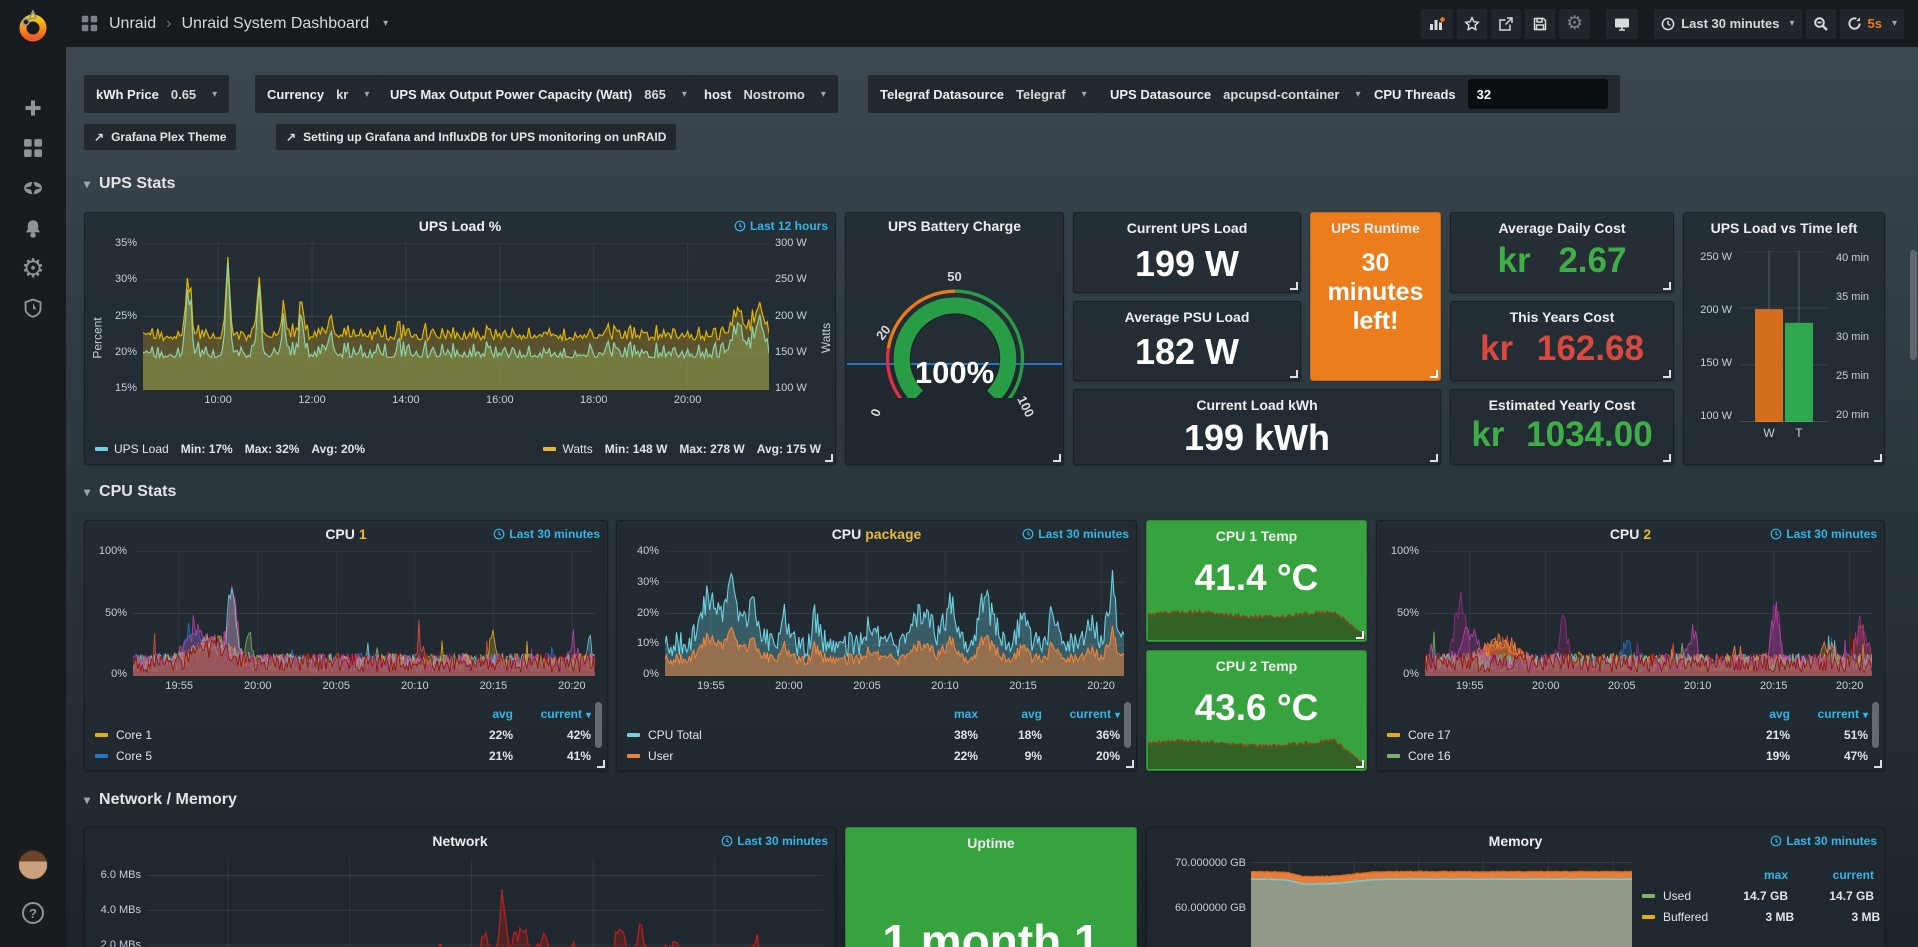 Image resolution: width=1918 pixels, height=947 pixels. I want to click on variable-kwh-price: kWh Price 0.65 ▾, so click(157, 94).